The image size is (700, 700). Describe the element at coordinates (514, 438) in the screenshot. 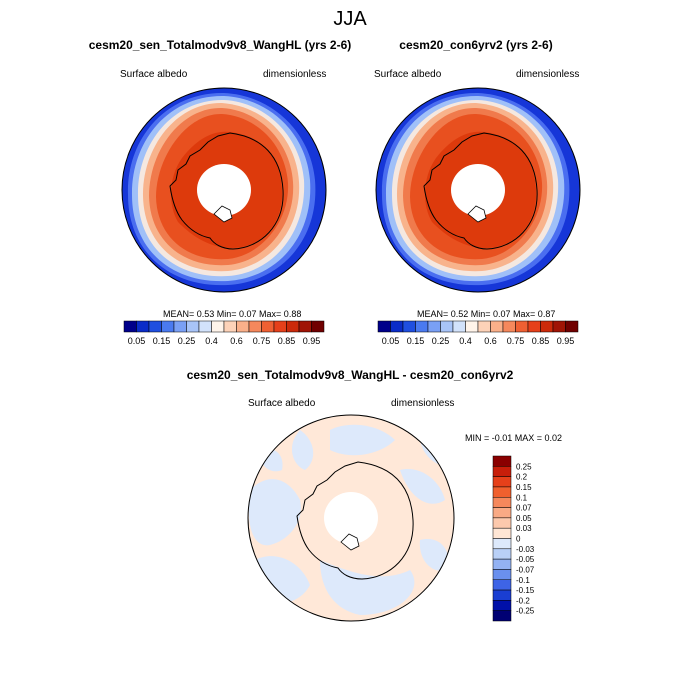

I see `panel-3-stats: MIN = -0.01 MAX = 0.02` at that location.